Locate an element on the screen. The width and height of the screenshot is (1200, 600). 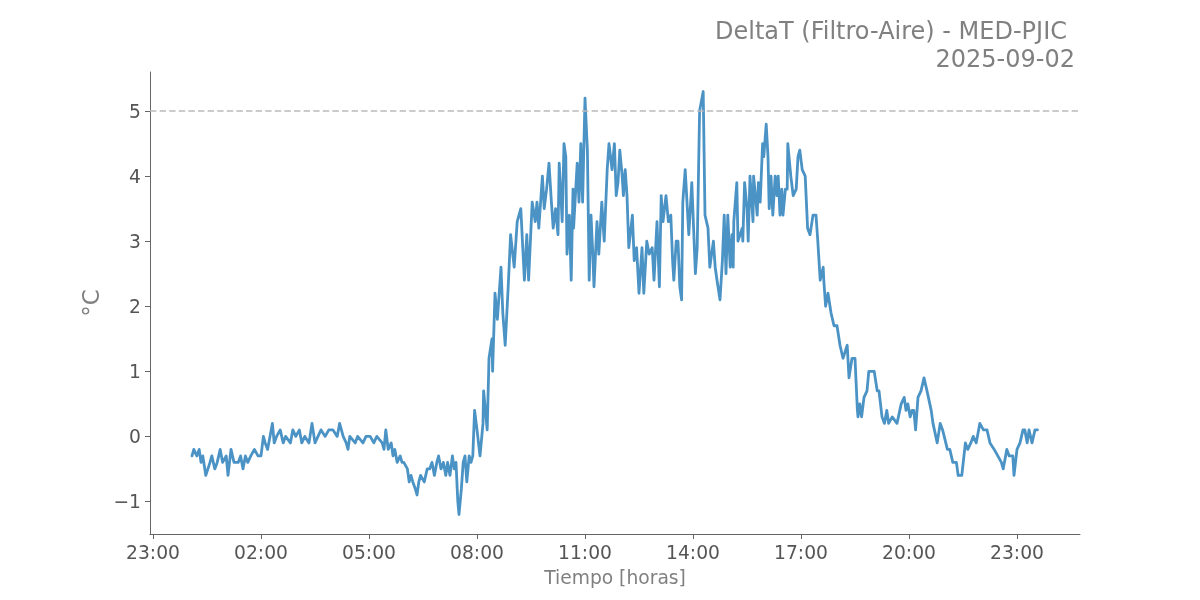
x-tick-label: 14:00 is located at coordinates (693, 552).